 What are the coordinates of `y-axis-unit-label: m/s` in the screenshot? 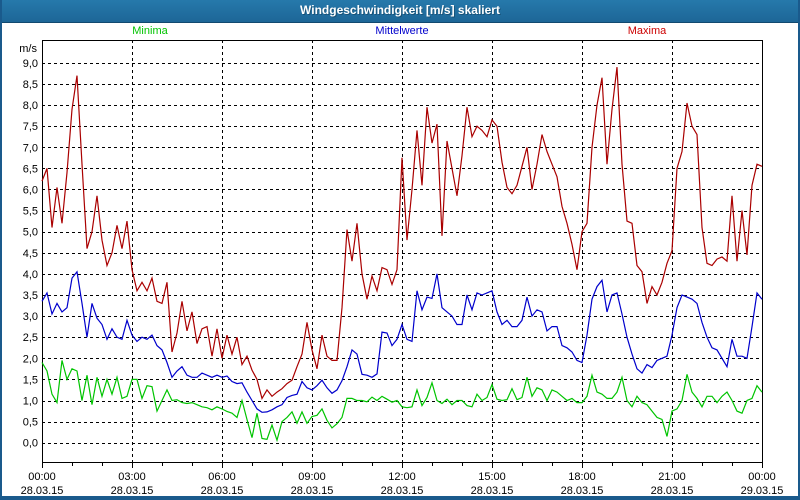 It's located at (28, 49).